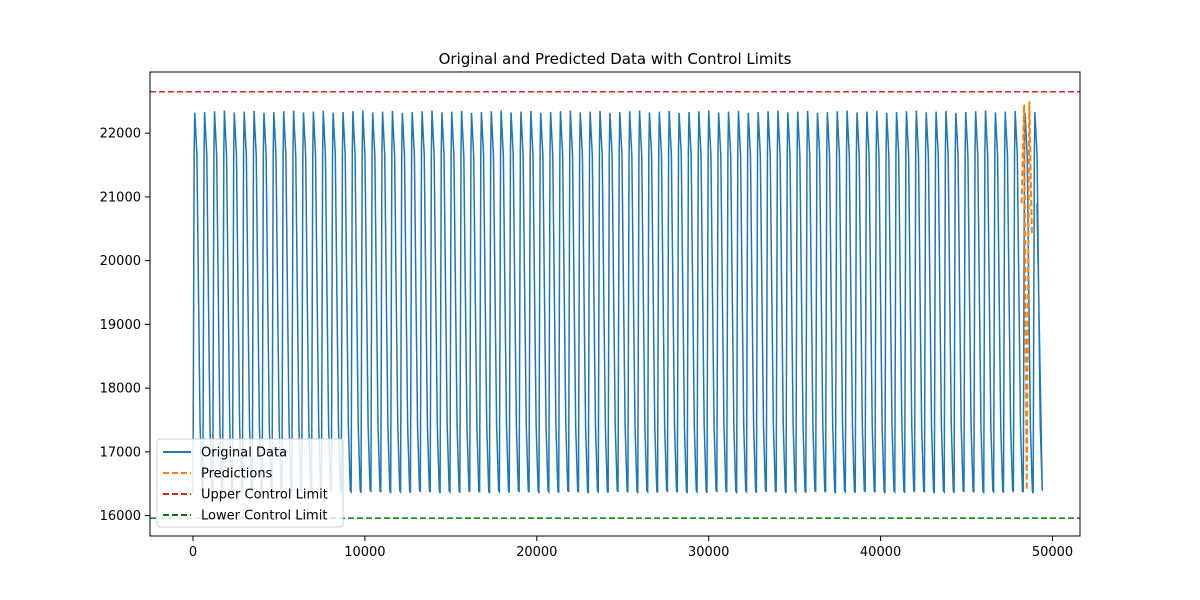  Describe the element at coordinates (120, 389) in the screenshot. I see `y-tick-label: 18000` at that location.